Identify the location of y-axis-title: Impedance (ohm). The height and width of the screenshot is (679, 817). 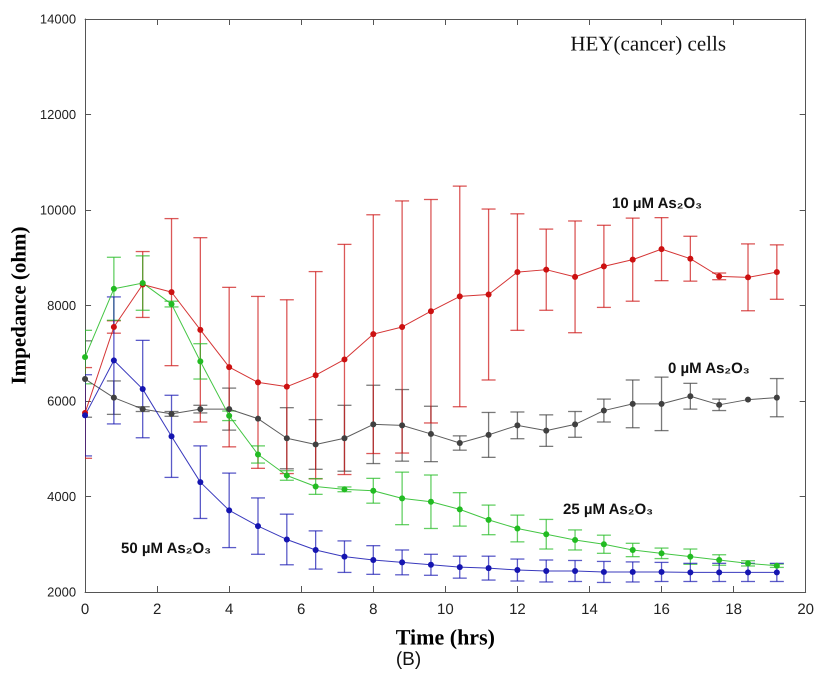
(18, 305).